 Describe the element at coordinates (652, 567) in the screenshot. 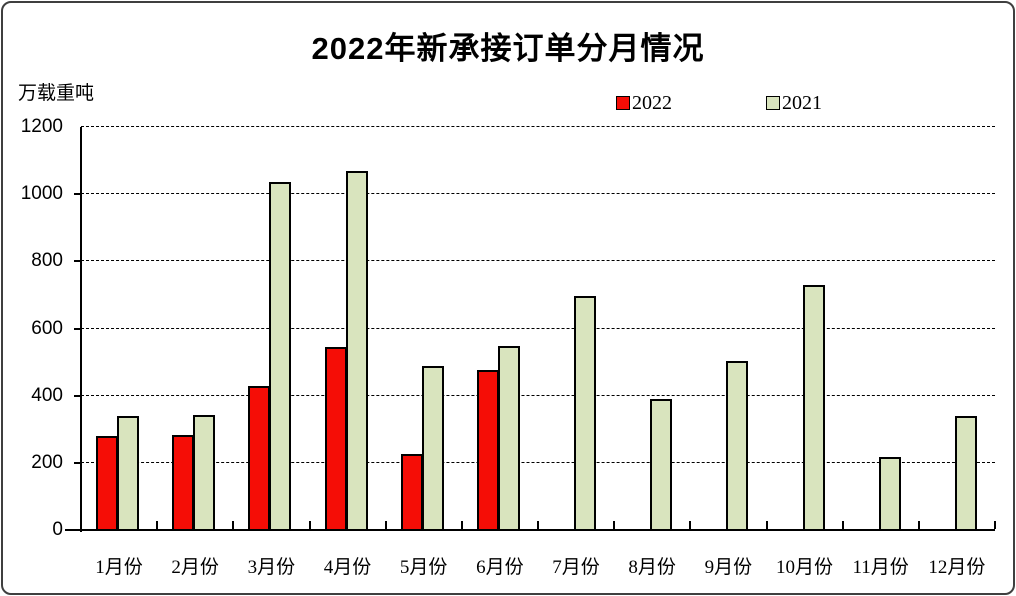

I see `x-axis-label: 8月份` at that location.